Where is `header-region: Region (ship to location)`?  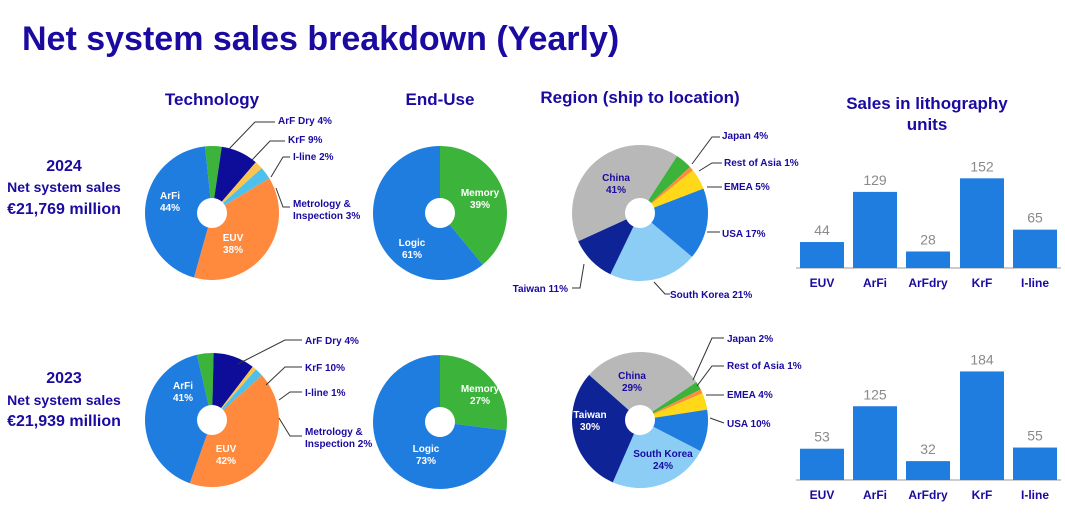
header-region: Region (ship to location) is located at coordinates (639, 97).